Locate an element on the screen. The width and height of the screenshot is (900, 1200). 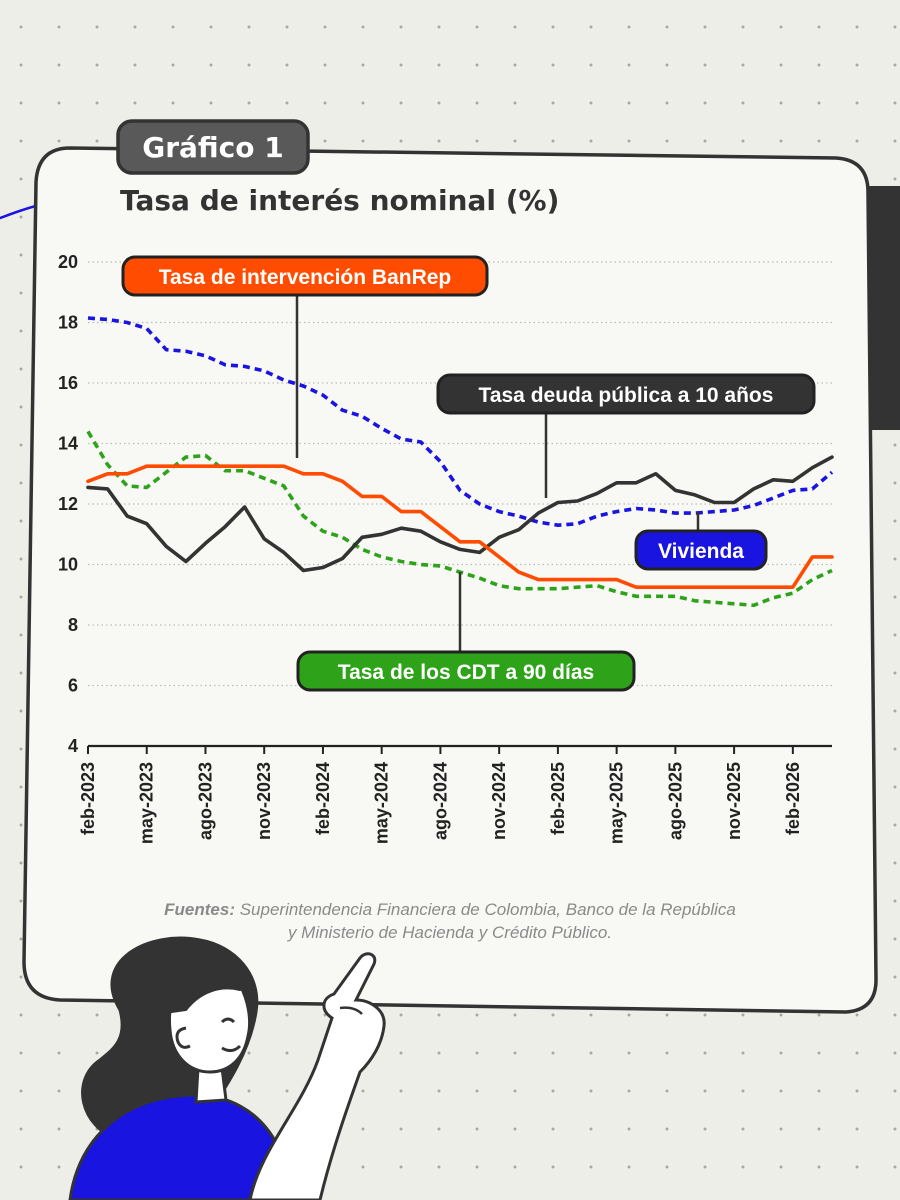
shirt is located at coordinates (185, 1146).